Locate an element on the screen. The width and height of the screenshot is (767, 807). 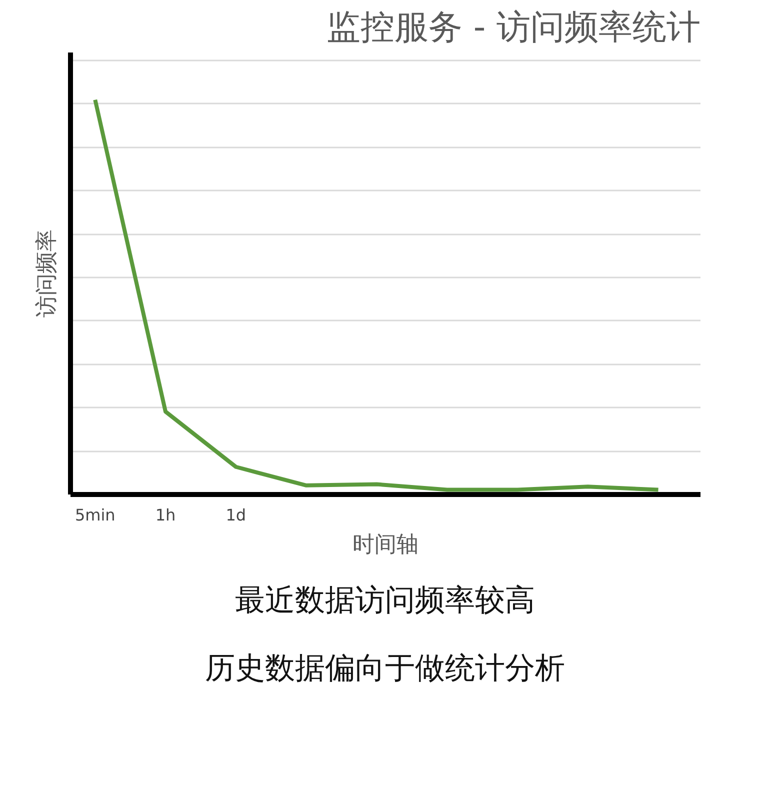
x-axis-title: 时间轴 is located at coordinates (385, 545).